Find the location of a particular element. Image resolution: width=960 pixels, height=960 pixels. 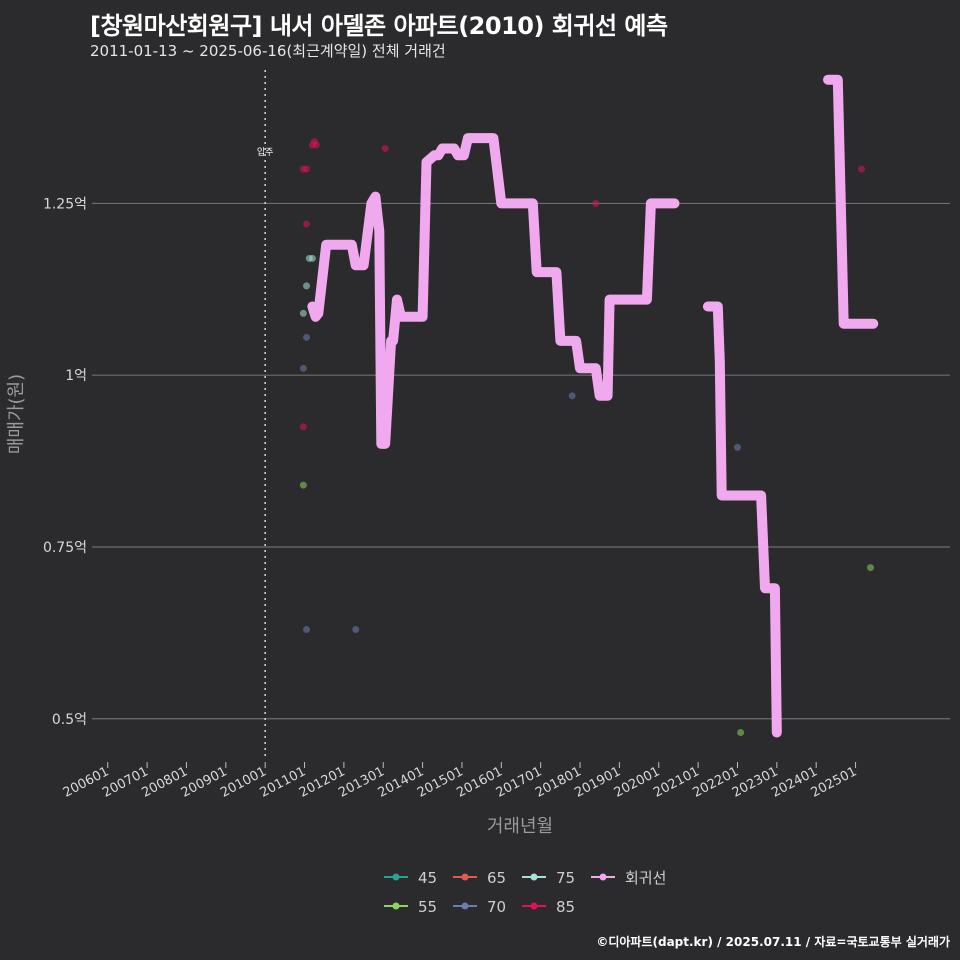

y-axis-label: 매매가(원) is located at coordinates (16, 414).